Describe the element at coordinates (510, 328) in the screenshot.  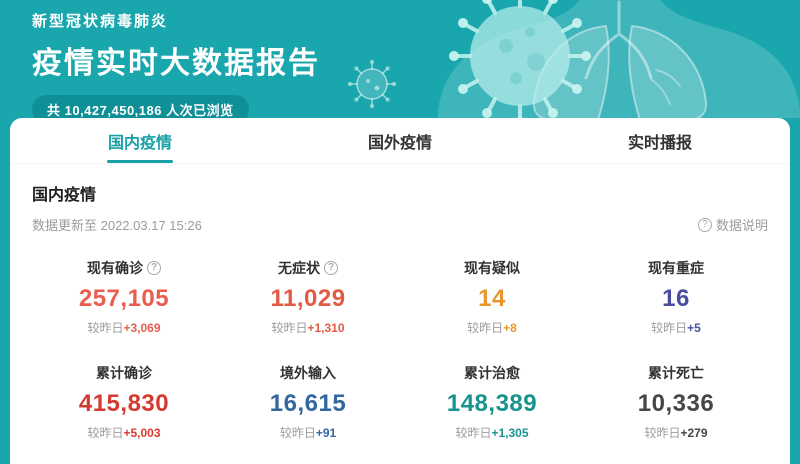
I see `stat-delta: +8` at that location.